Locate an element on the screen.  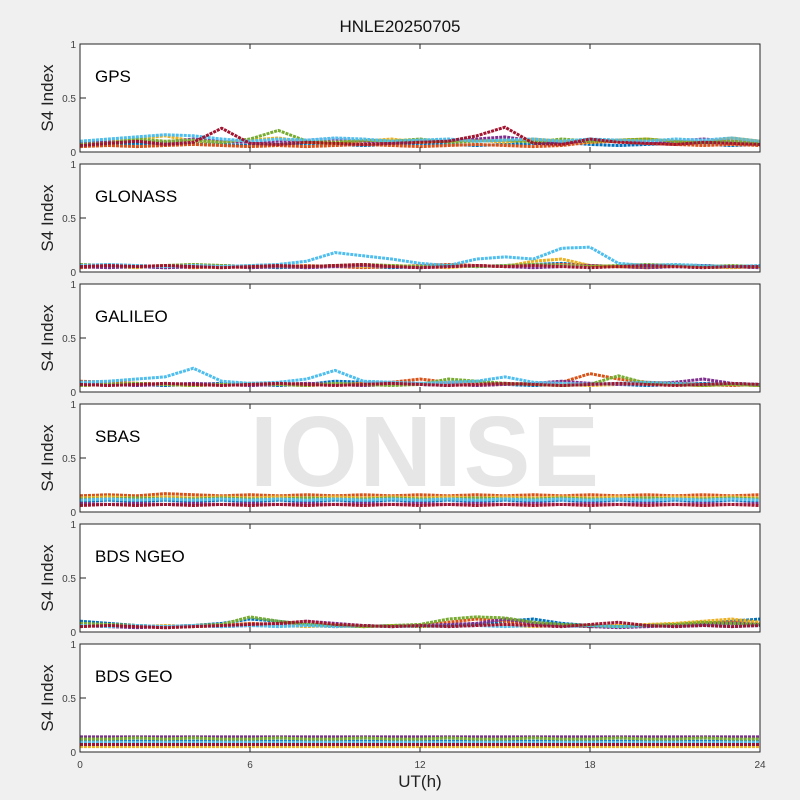
x-tick-label: 0 is located at coordinates (80, 765).